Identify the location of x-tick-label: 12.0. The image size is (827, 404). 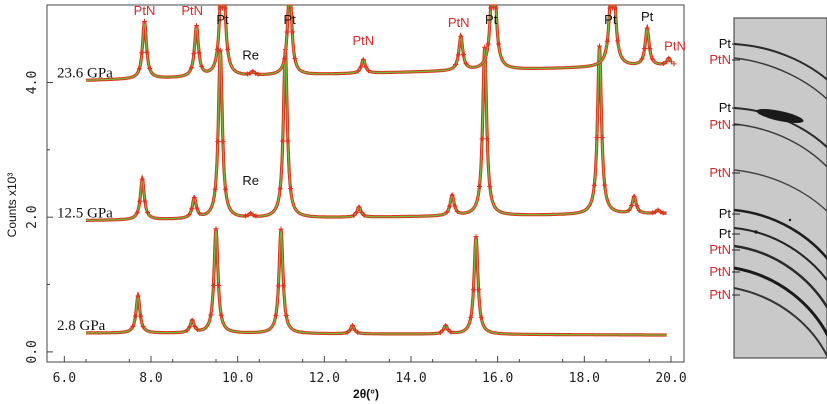
(324, 378).